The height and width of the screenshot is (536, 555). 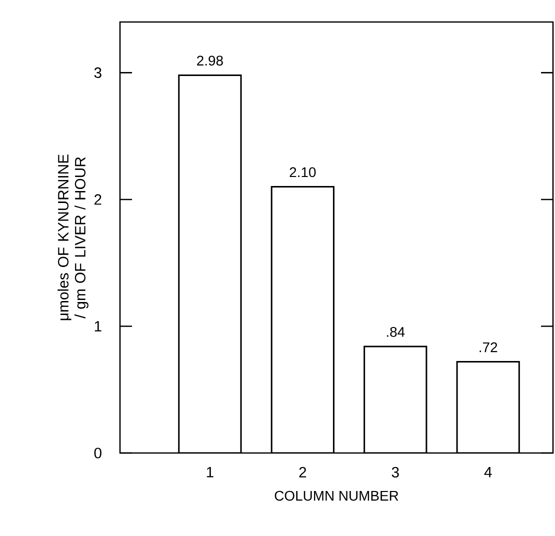 What do you see at coordinates (336, 495) in the screenshot?
I see `x-axis-title: COLUMN NUMBER` at bounding box center [336, 495].